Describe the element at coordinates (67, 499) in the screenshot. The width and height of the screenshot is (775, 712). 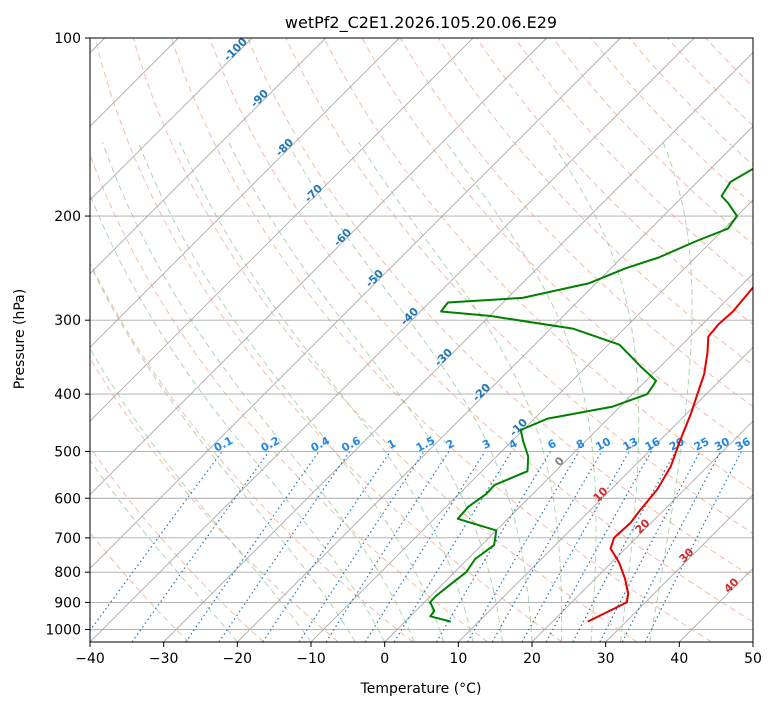
I see `y-tick-label: 600` at that location.